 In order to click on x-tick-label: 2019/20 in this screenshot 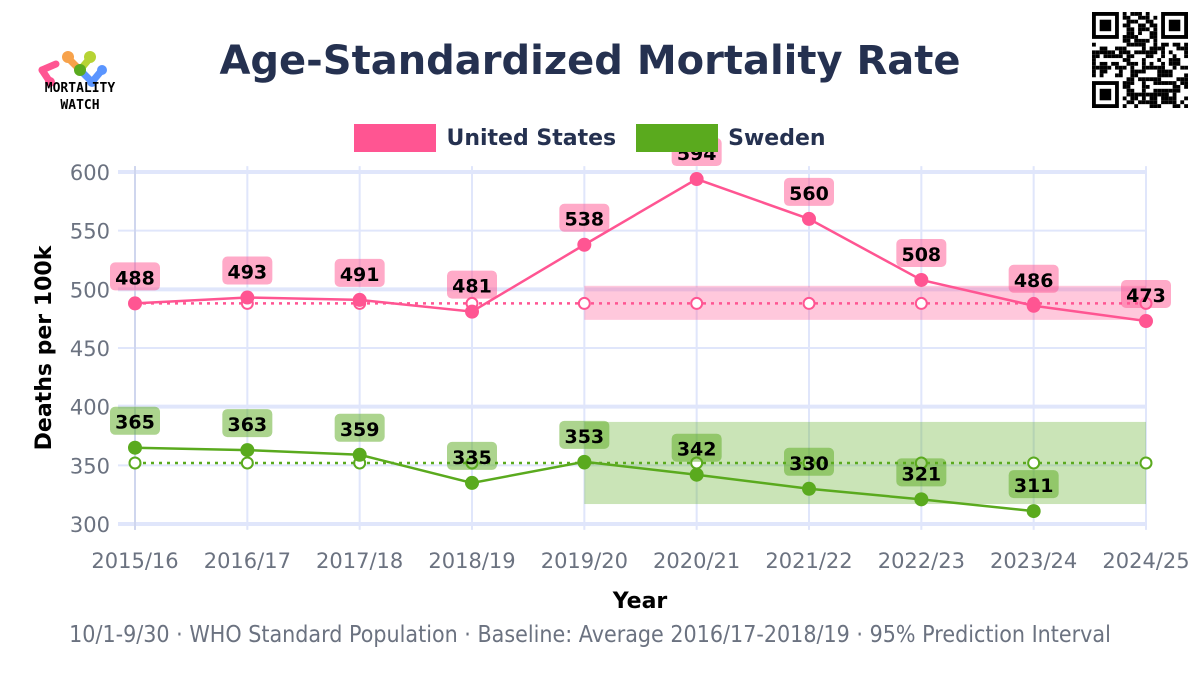, I will do `click(584, 561)`.